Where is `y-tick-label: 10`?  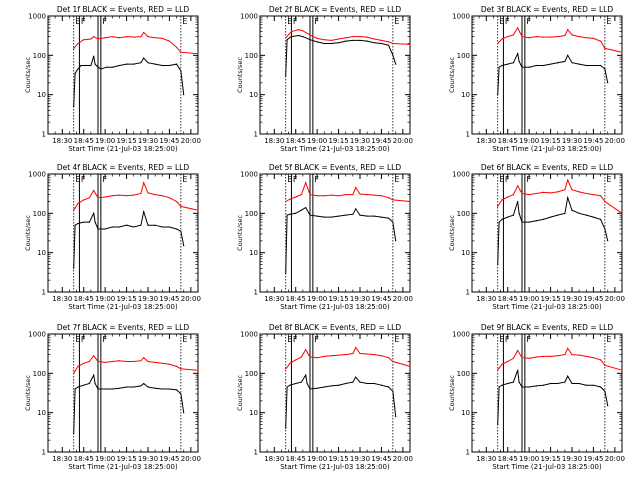
y-tick-label: 10 is located at coordinates (41, 95).